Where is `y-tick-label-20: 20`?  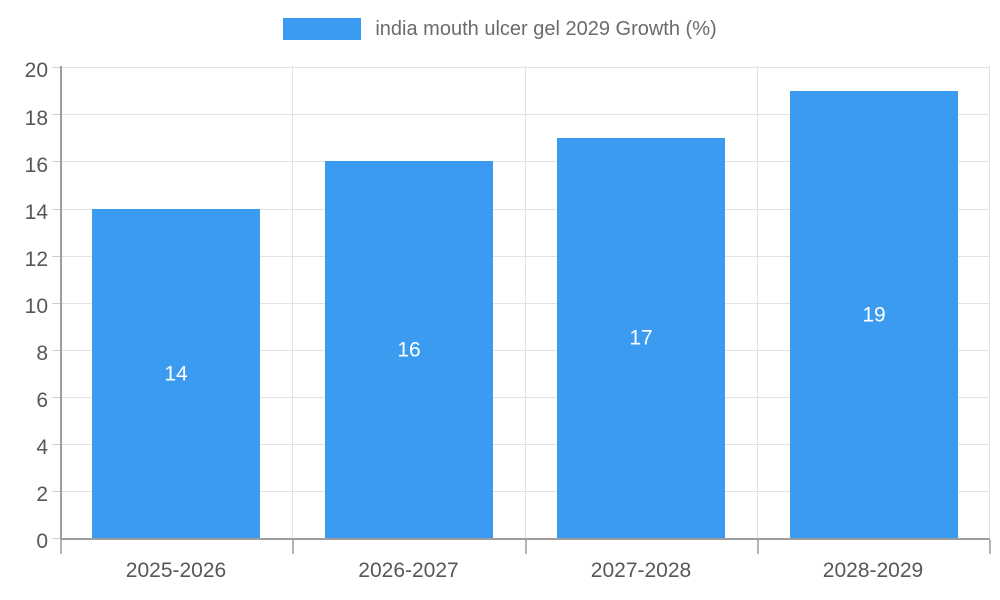 y-tick-label-20: 20 is located at coordinates (36, 70).